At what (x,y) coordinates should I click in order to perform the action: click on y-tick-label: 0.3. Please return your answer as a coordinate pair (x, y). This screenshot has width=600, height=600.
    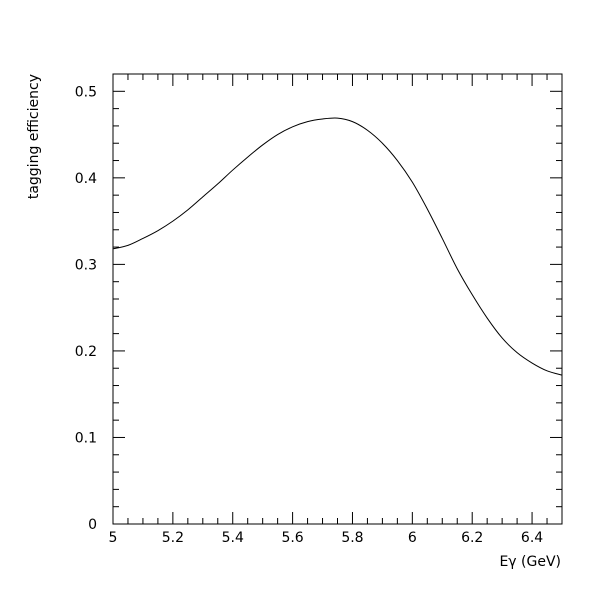
    Looking at the image, I should click on (86, 265).